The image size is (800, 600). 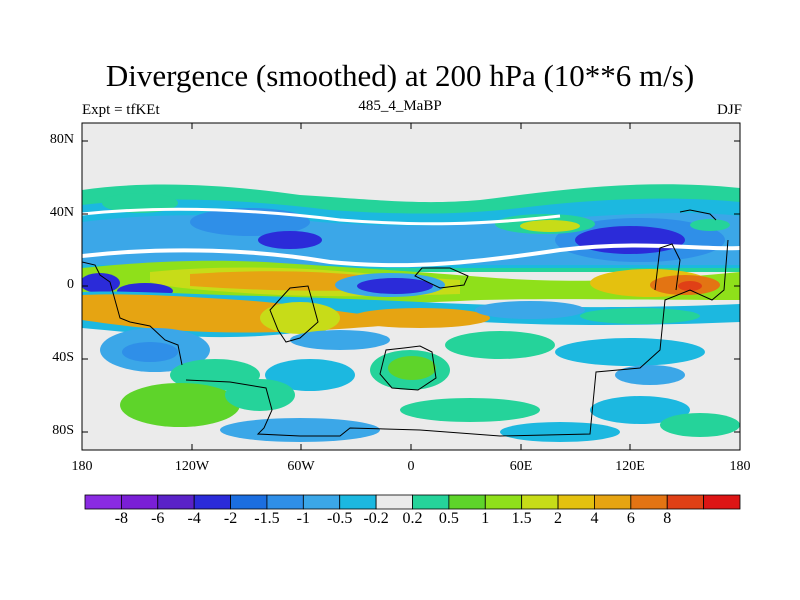 I want to click on experiment-label: Expt = tfKEt, so click(x=121, y=110).